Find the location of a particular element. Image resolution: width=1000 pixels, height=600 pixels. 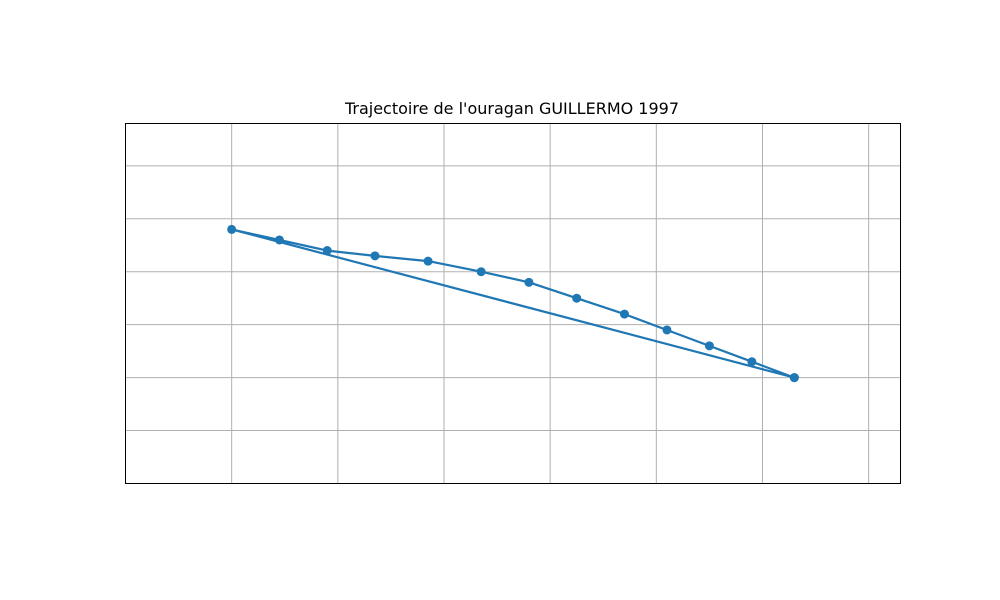

series-line is located at coordinates (512, 303).